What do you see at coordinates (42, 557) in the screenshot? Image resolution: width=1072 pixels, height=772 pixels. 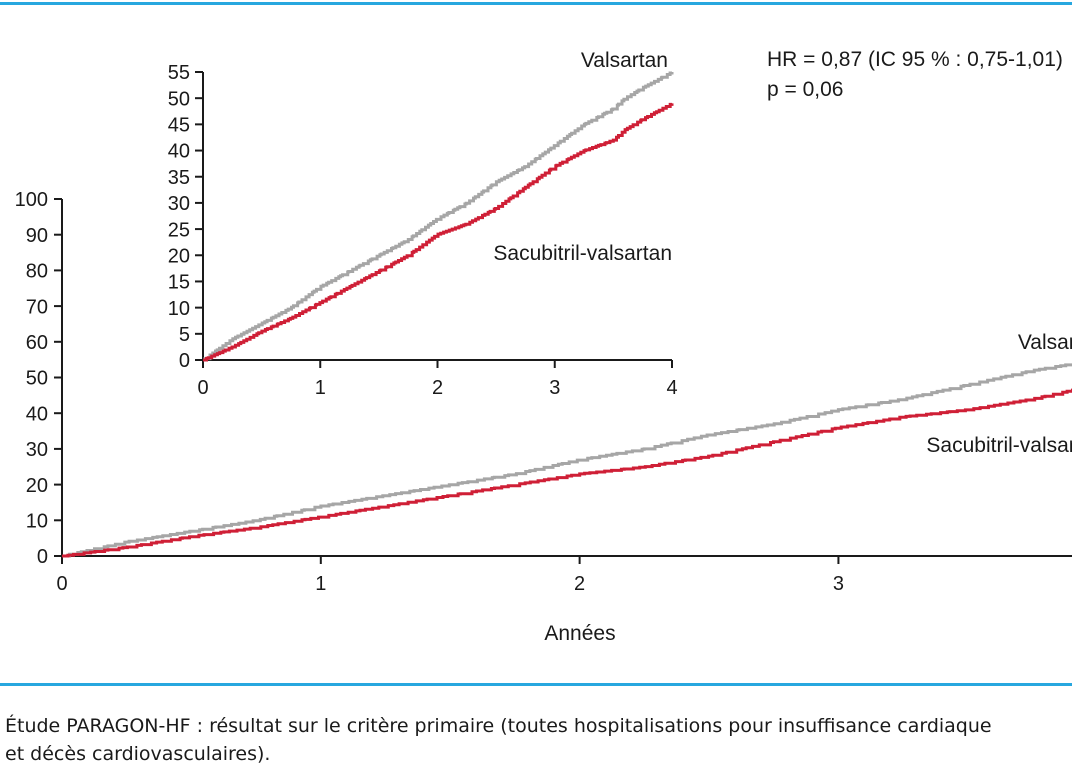 I see `main-y-tick-label: 0` at bounding box center [42, 557].